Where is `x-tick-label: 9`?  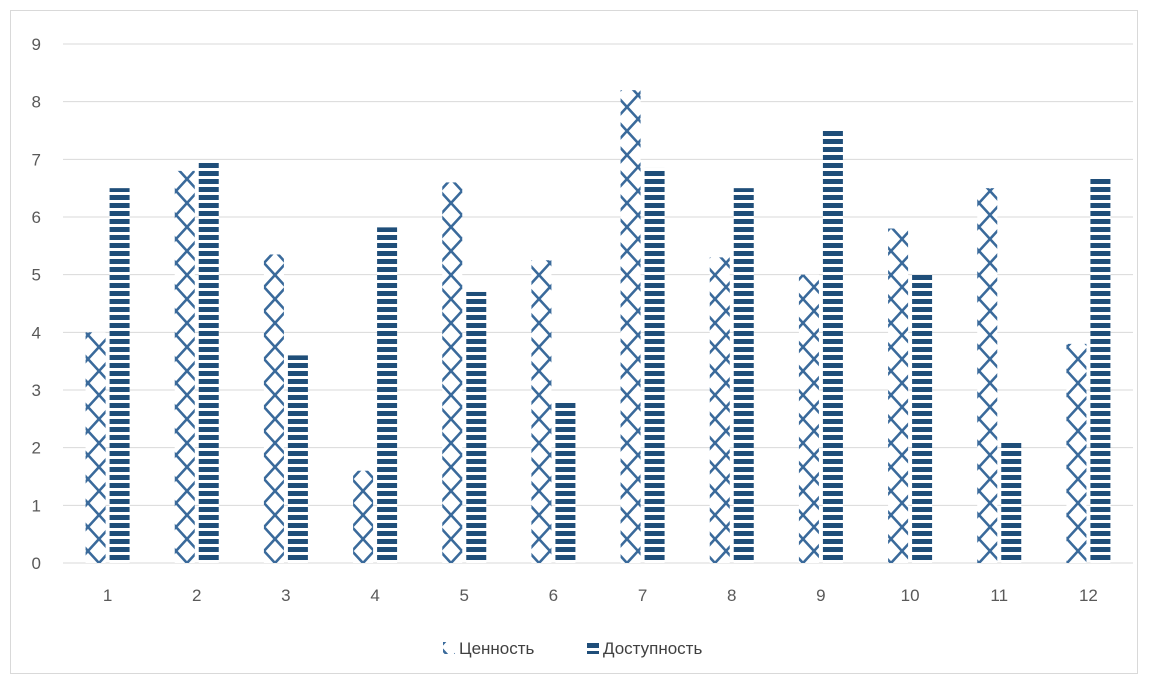 x-tick-label: 9 is located at coordinates (820, 595).